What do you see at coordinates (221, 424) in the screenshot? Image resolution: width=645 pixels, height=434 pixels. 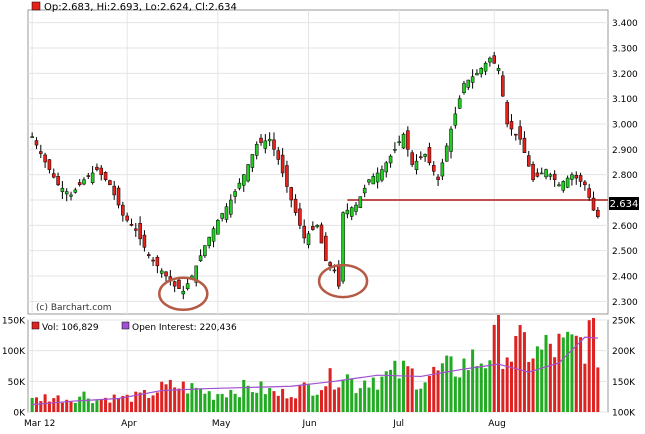 I see `x-tick-label: May` at bounding box center [221, 424].